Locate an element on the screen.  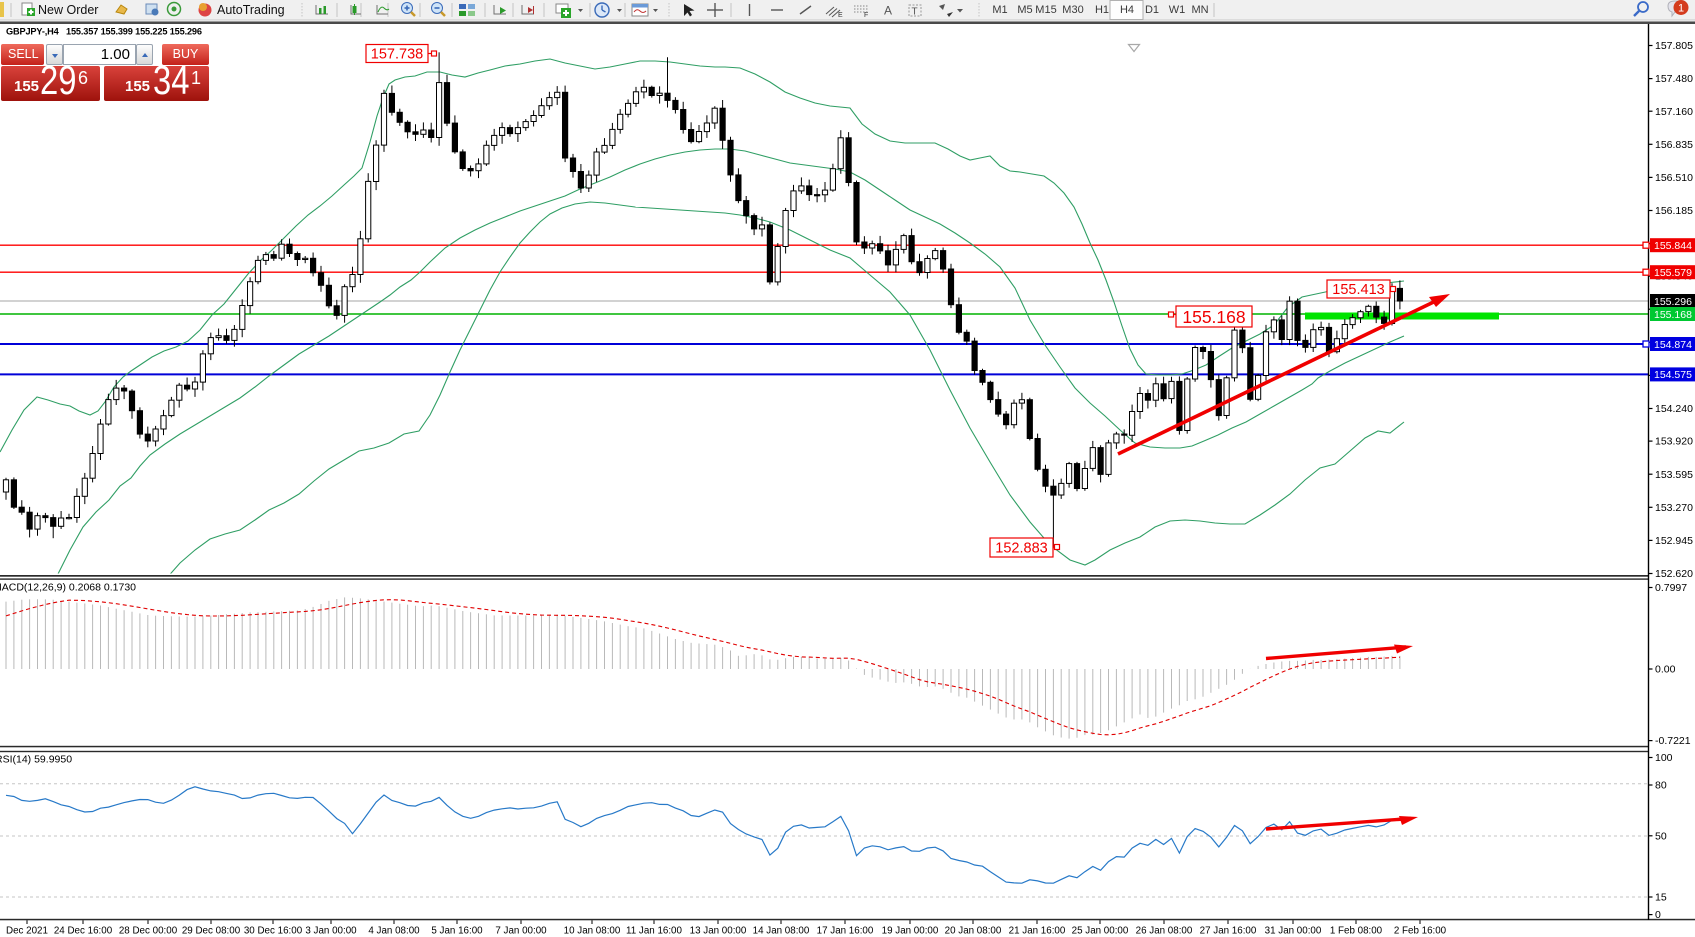
svg-text: 5 Jan 16:00 is located at coordinates (457, 931).